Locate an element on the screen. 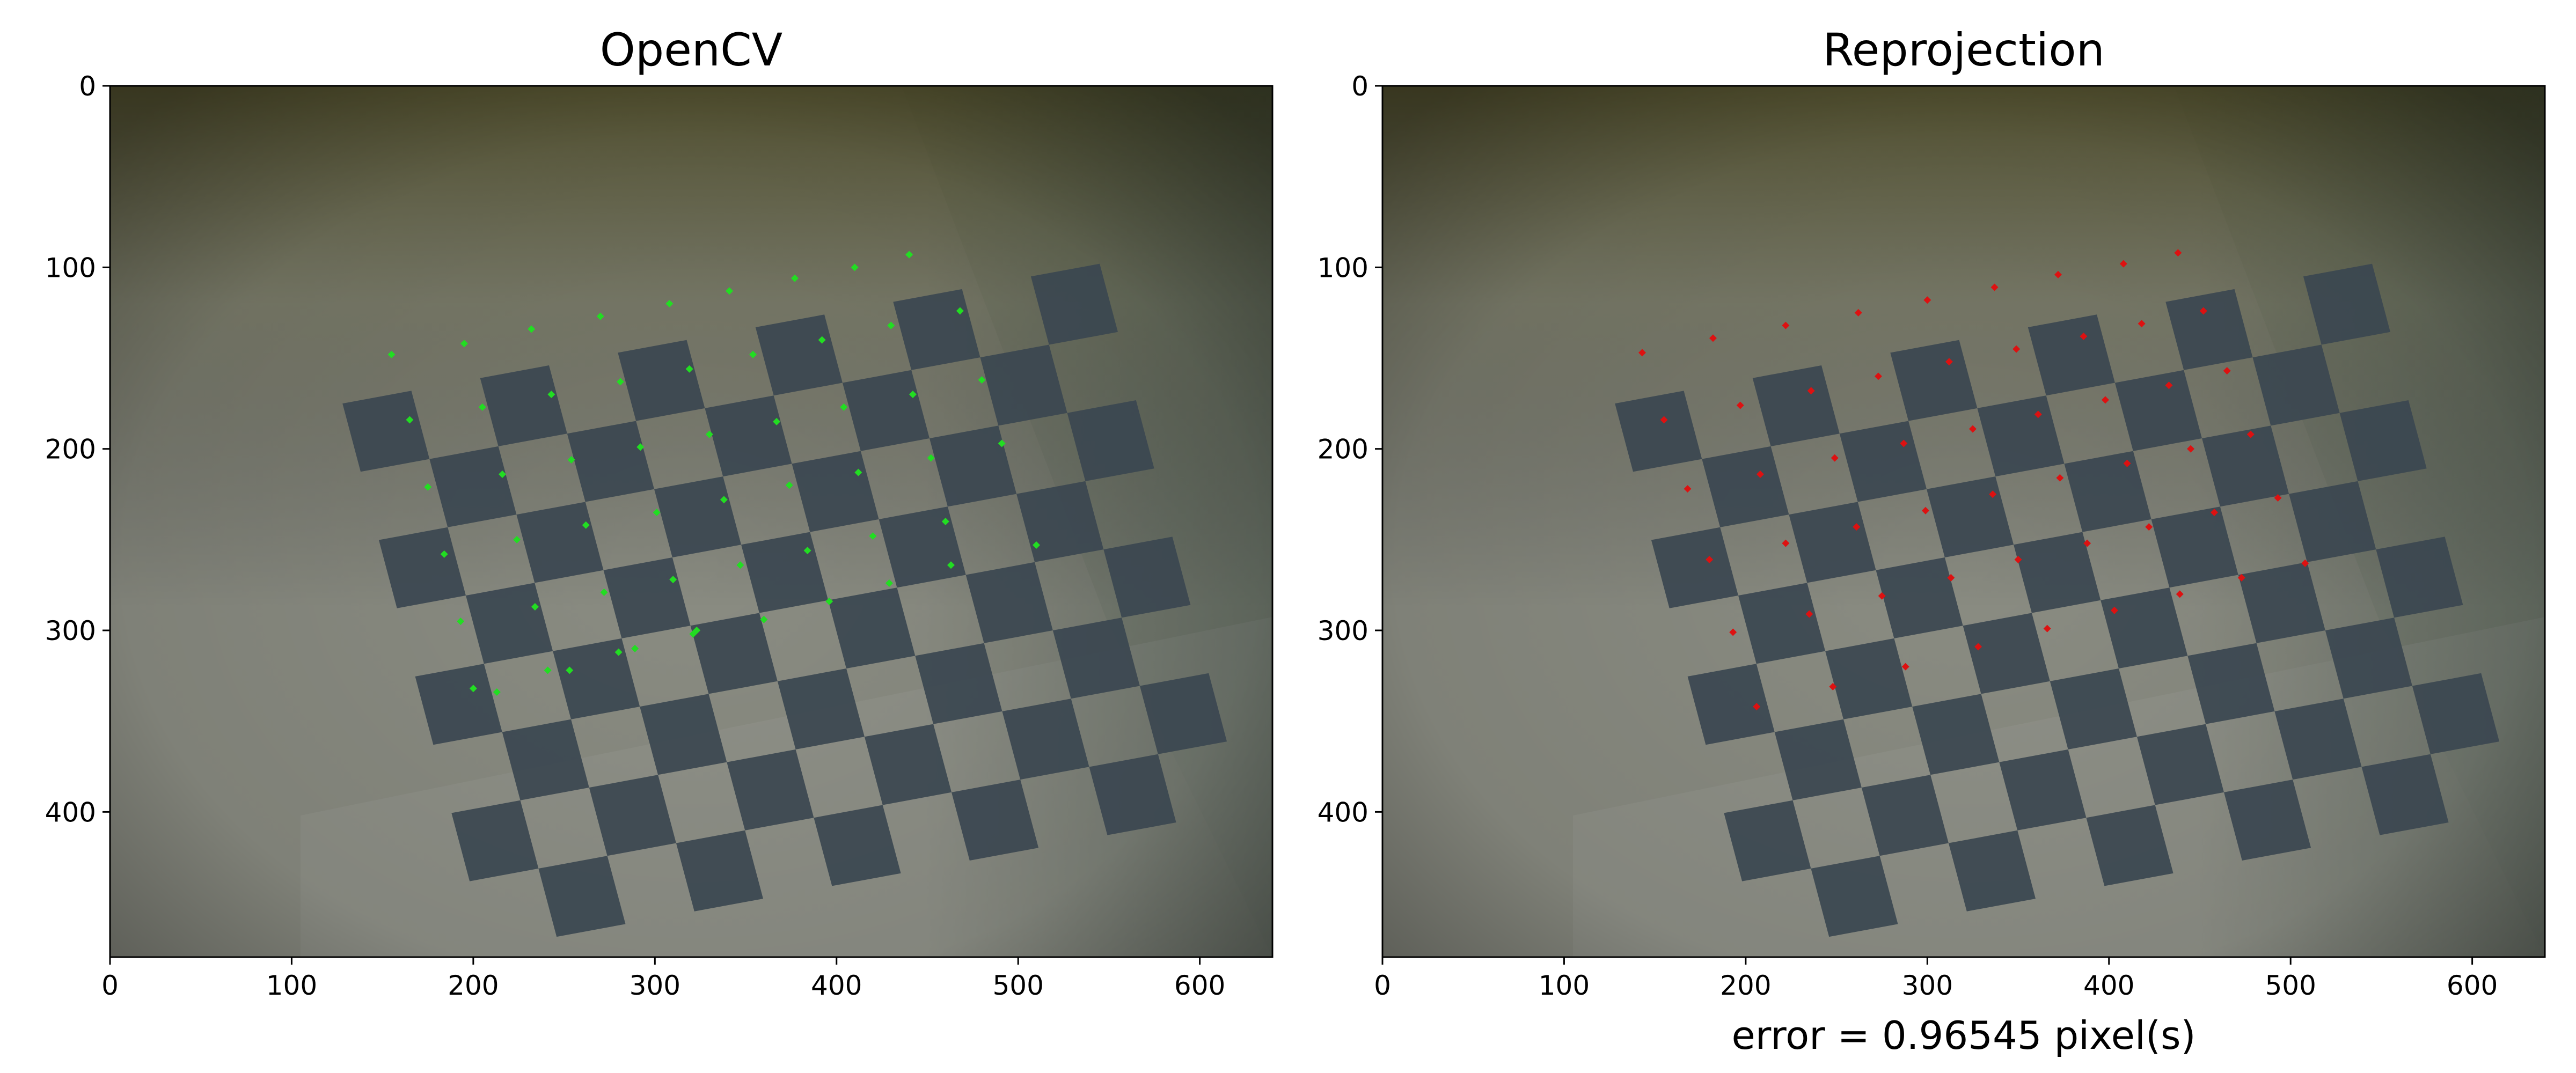 Image resolution: width=2576 pixels, height=1073 pixels. x-tick-label: 0 is located at coordinates (110, 986).